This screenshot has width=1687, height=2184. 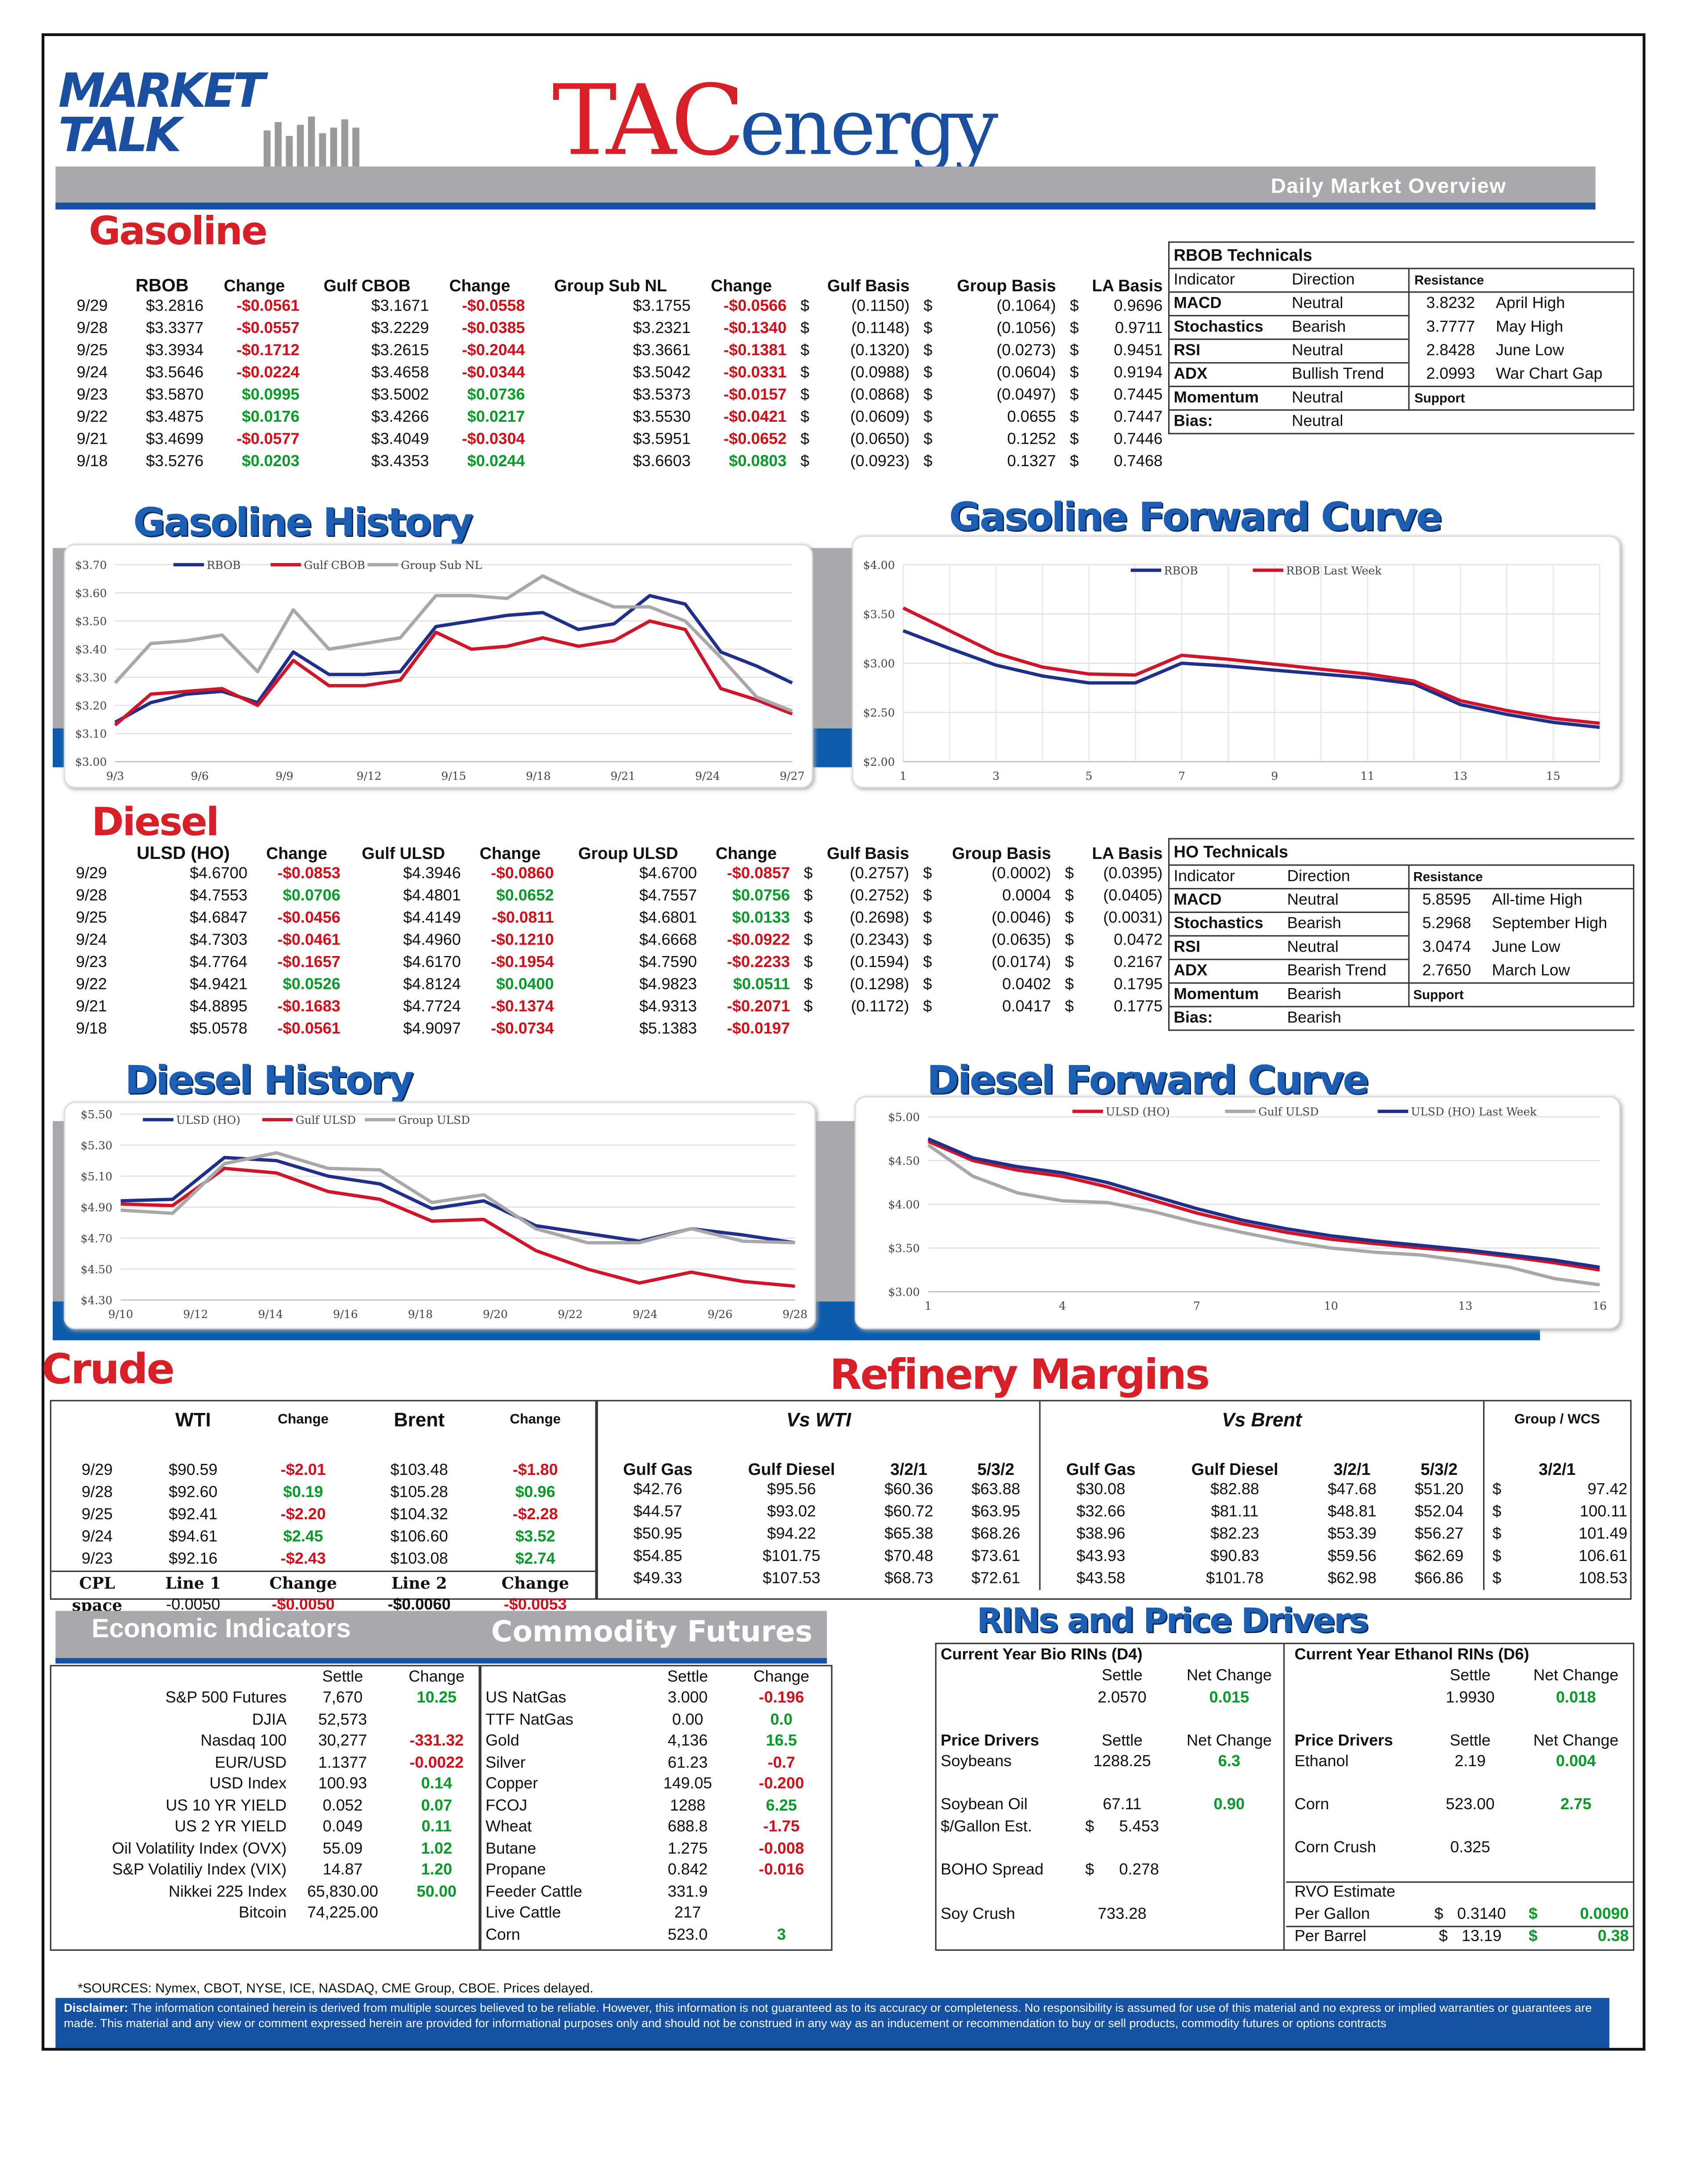 I want to click on level-label: All-time High, so click(x=1555, y=900).